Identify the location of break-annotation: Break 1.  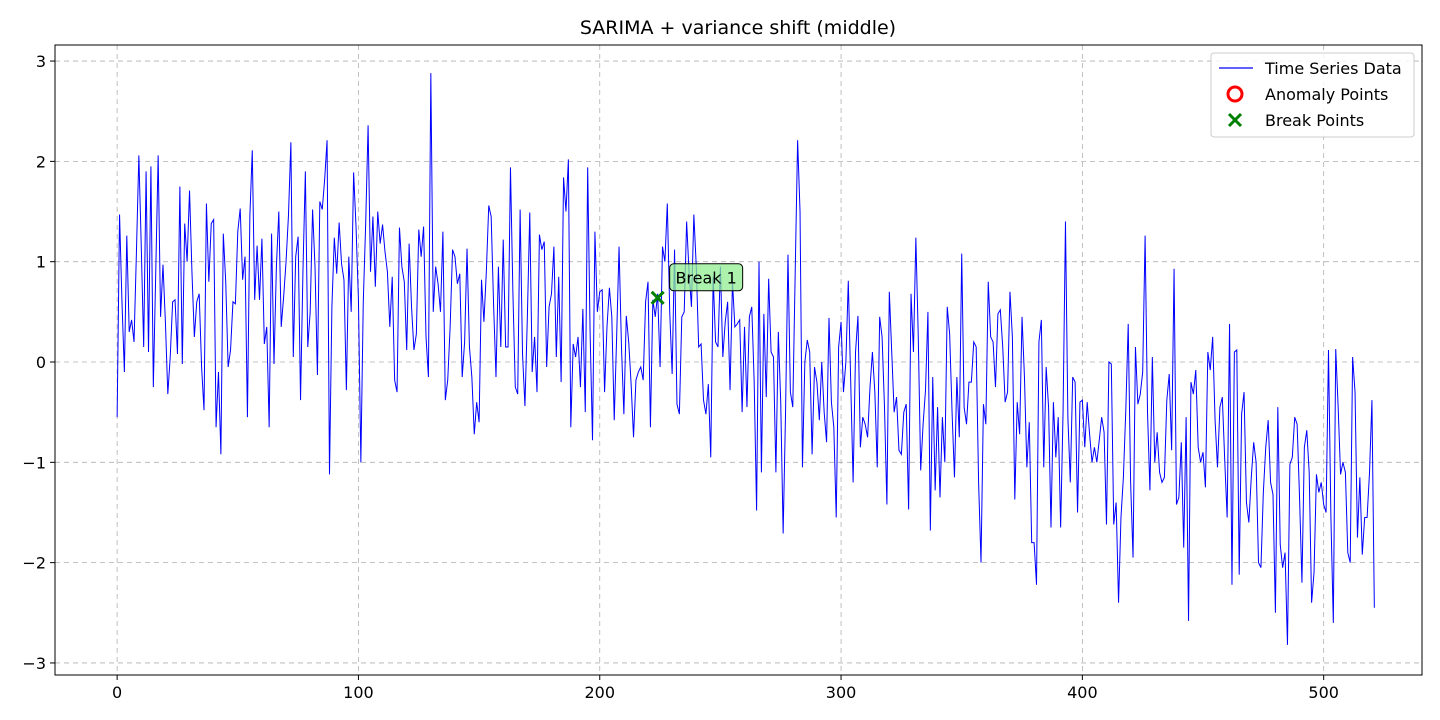
(706, 277).